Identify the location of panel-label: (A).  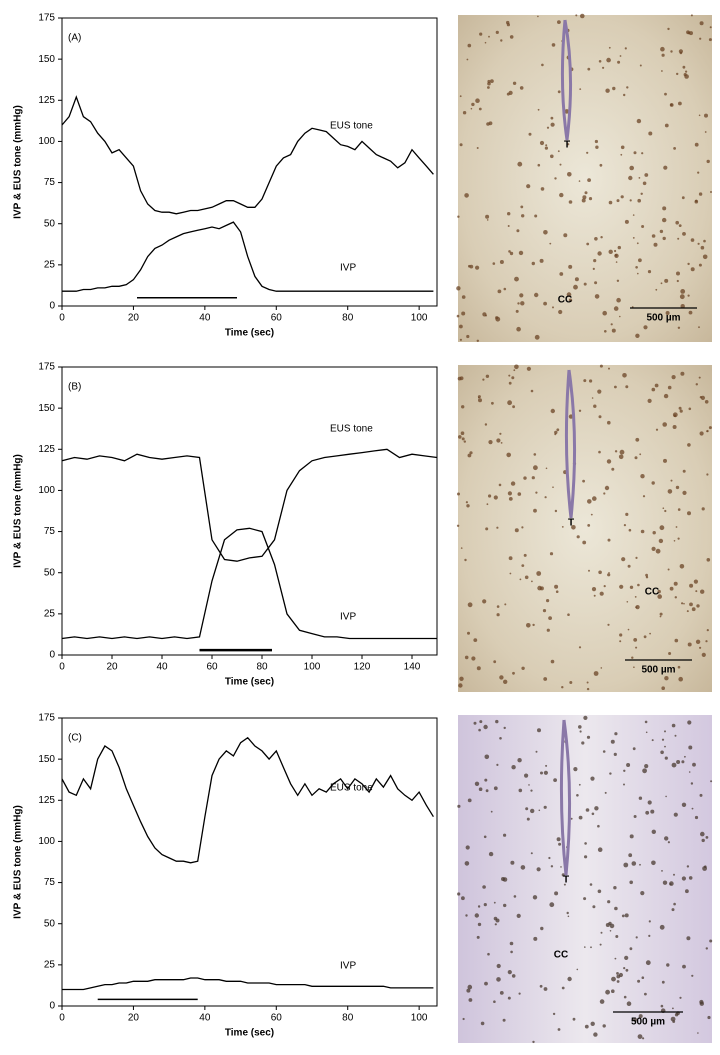
(74, 38).